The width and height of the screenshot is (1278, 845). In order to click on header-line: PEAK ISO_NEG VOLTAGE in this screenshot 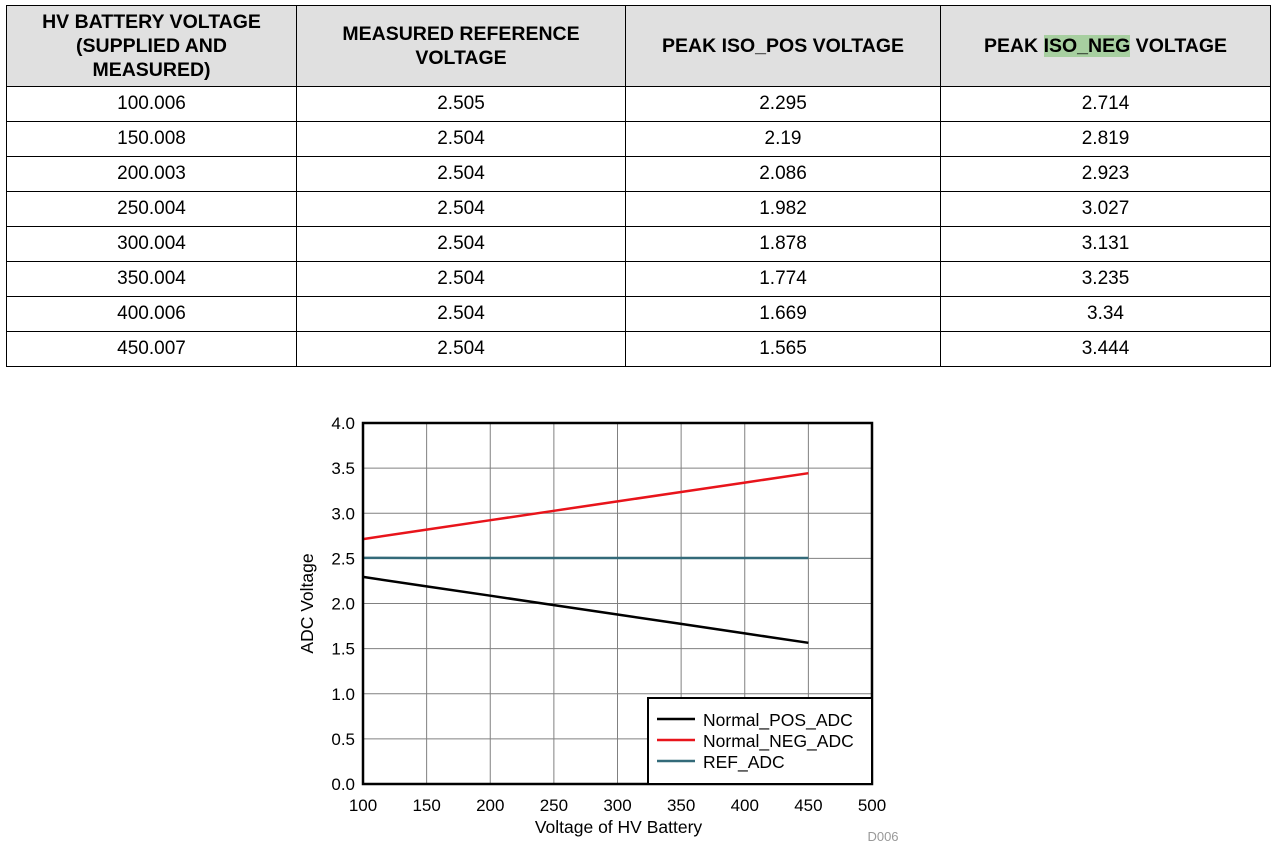, I will do `click(1105, 46)`.